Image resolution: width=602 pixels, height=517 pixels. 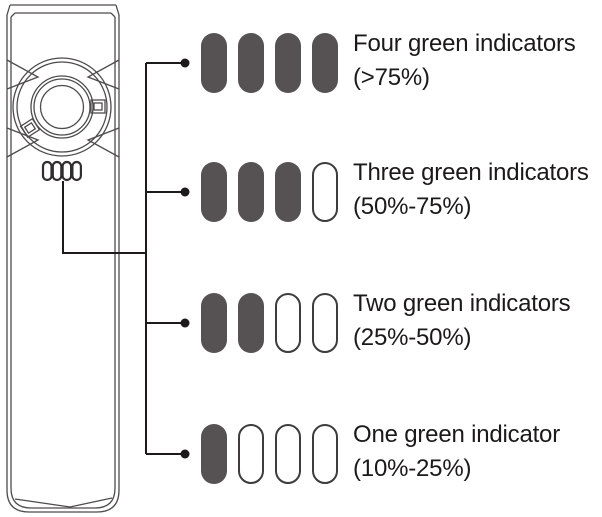 I want to click on legend-label: Three green indicators, so click(x=471, y=172).